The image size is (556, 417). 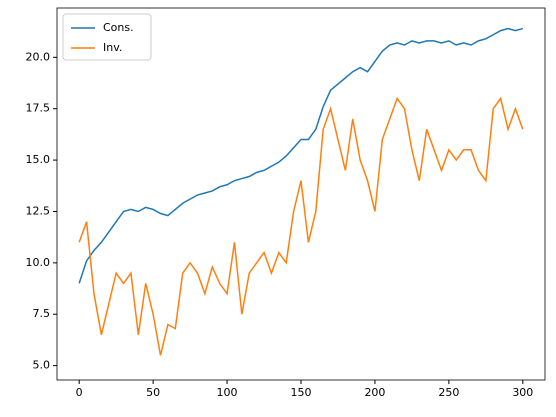 I want to click on y-tick-label: 5.0, so click(x=42, y=365).